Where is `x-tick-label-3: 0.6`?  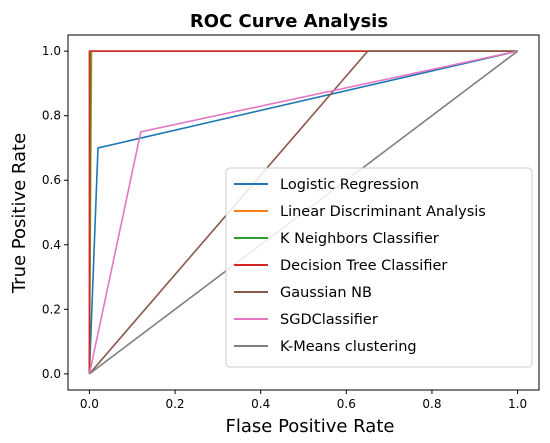
x-tick-label-3: 0.6 is located at coordinates (346, 404).